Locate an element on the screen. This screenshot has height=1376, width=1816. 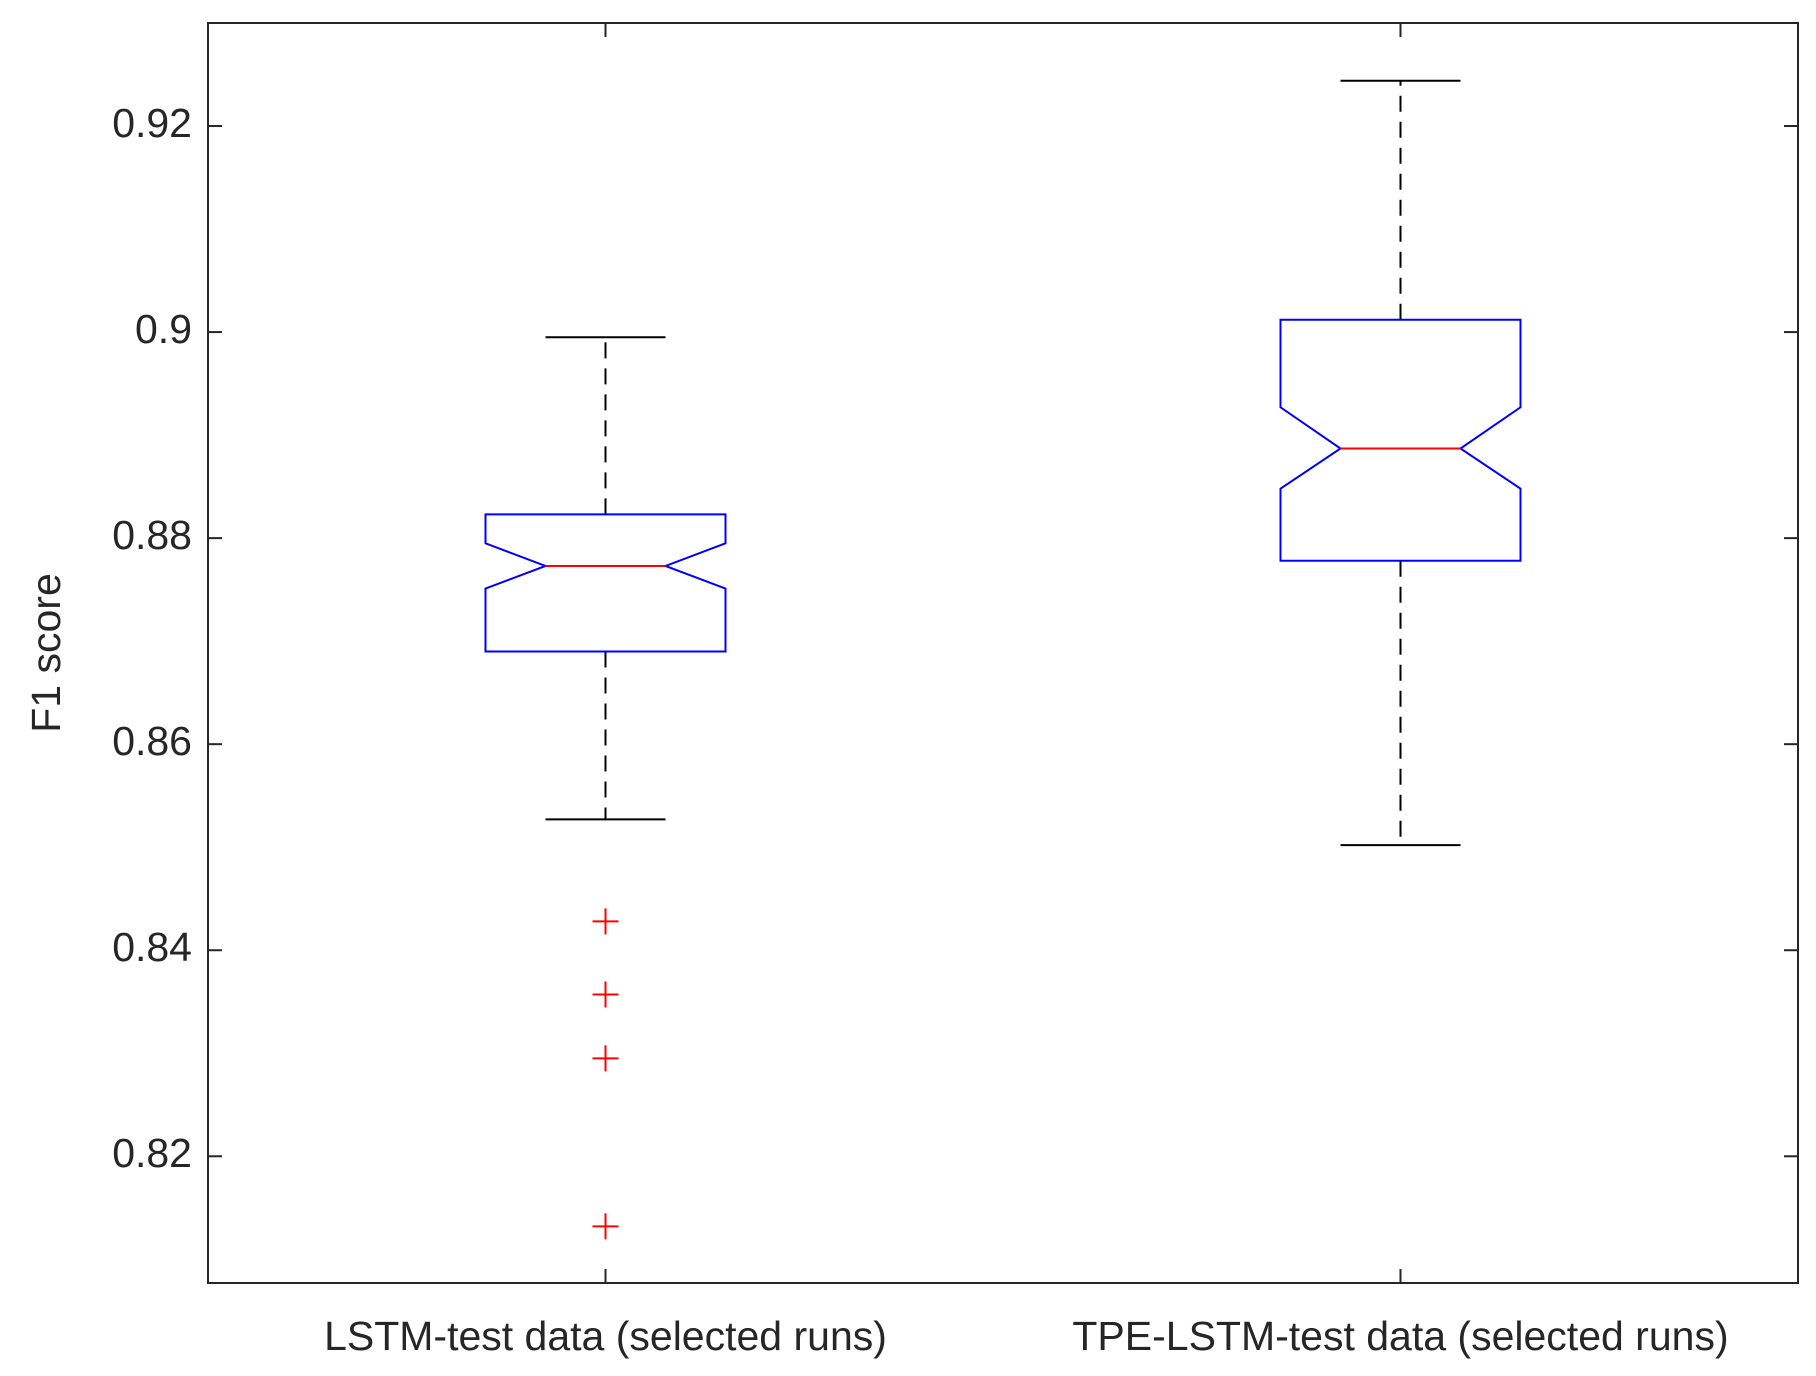
y-tick-label: 0.9 is located at coordinates (163, 329).